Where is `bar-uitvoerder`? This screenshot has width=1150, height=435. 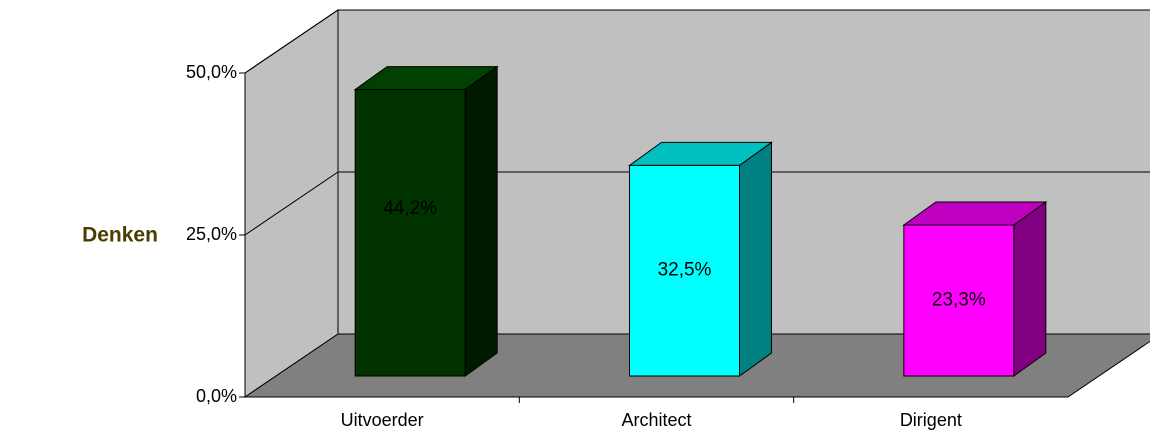
bar-uitvoerder is located at coordinates (426, 221).